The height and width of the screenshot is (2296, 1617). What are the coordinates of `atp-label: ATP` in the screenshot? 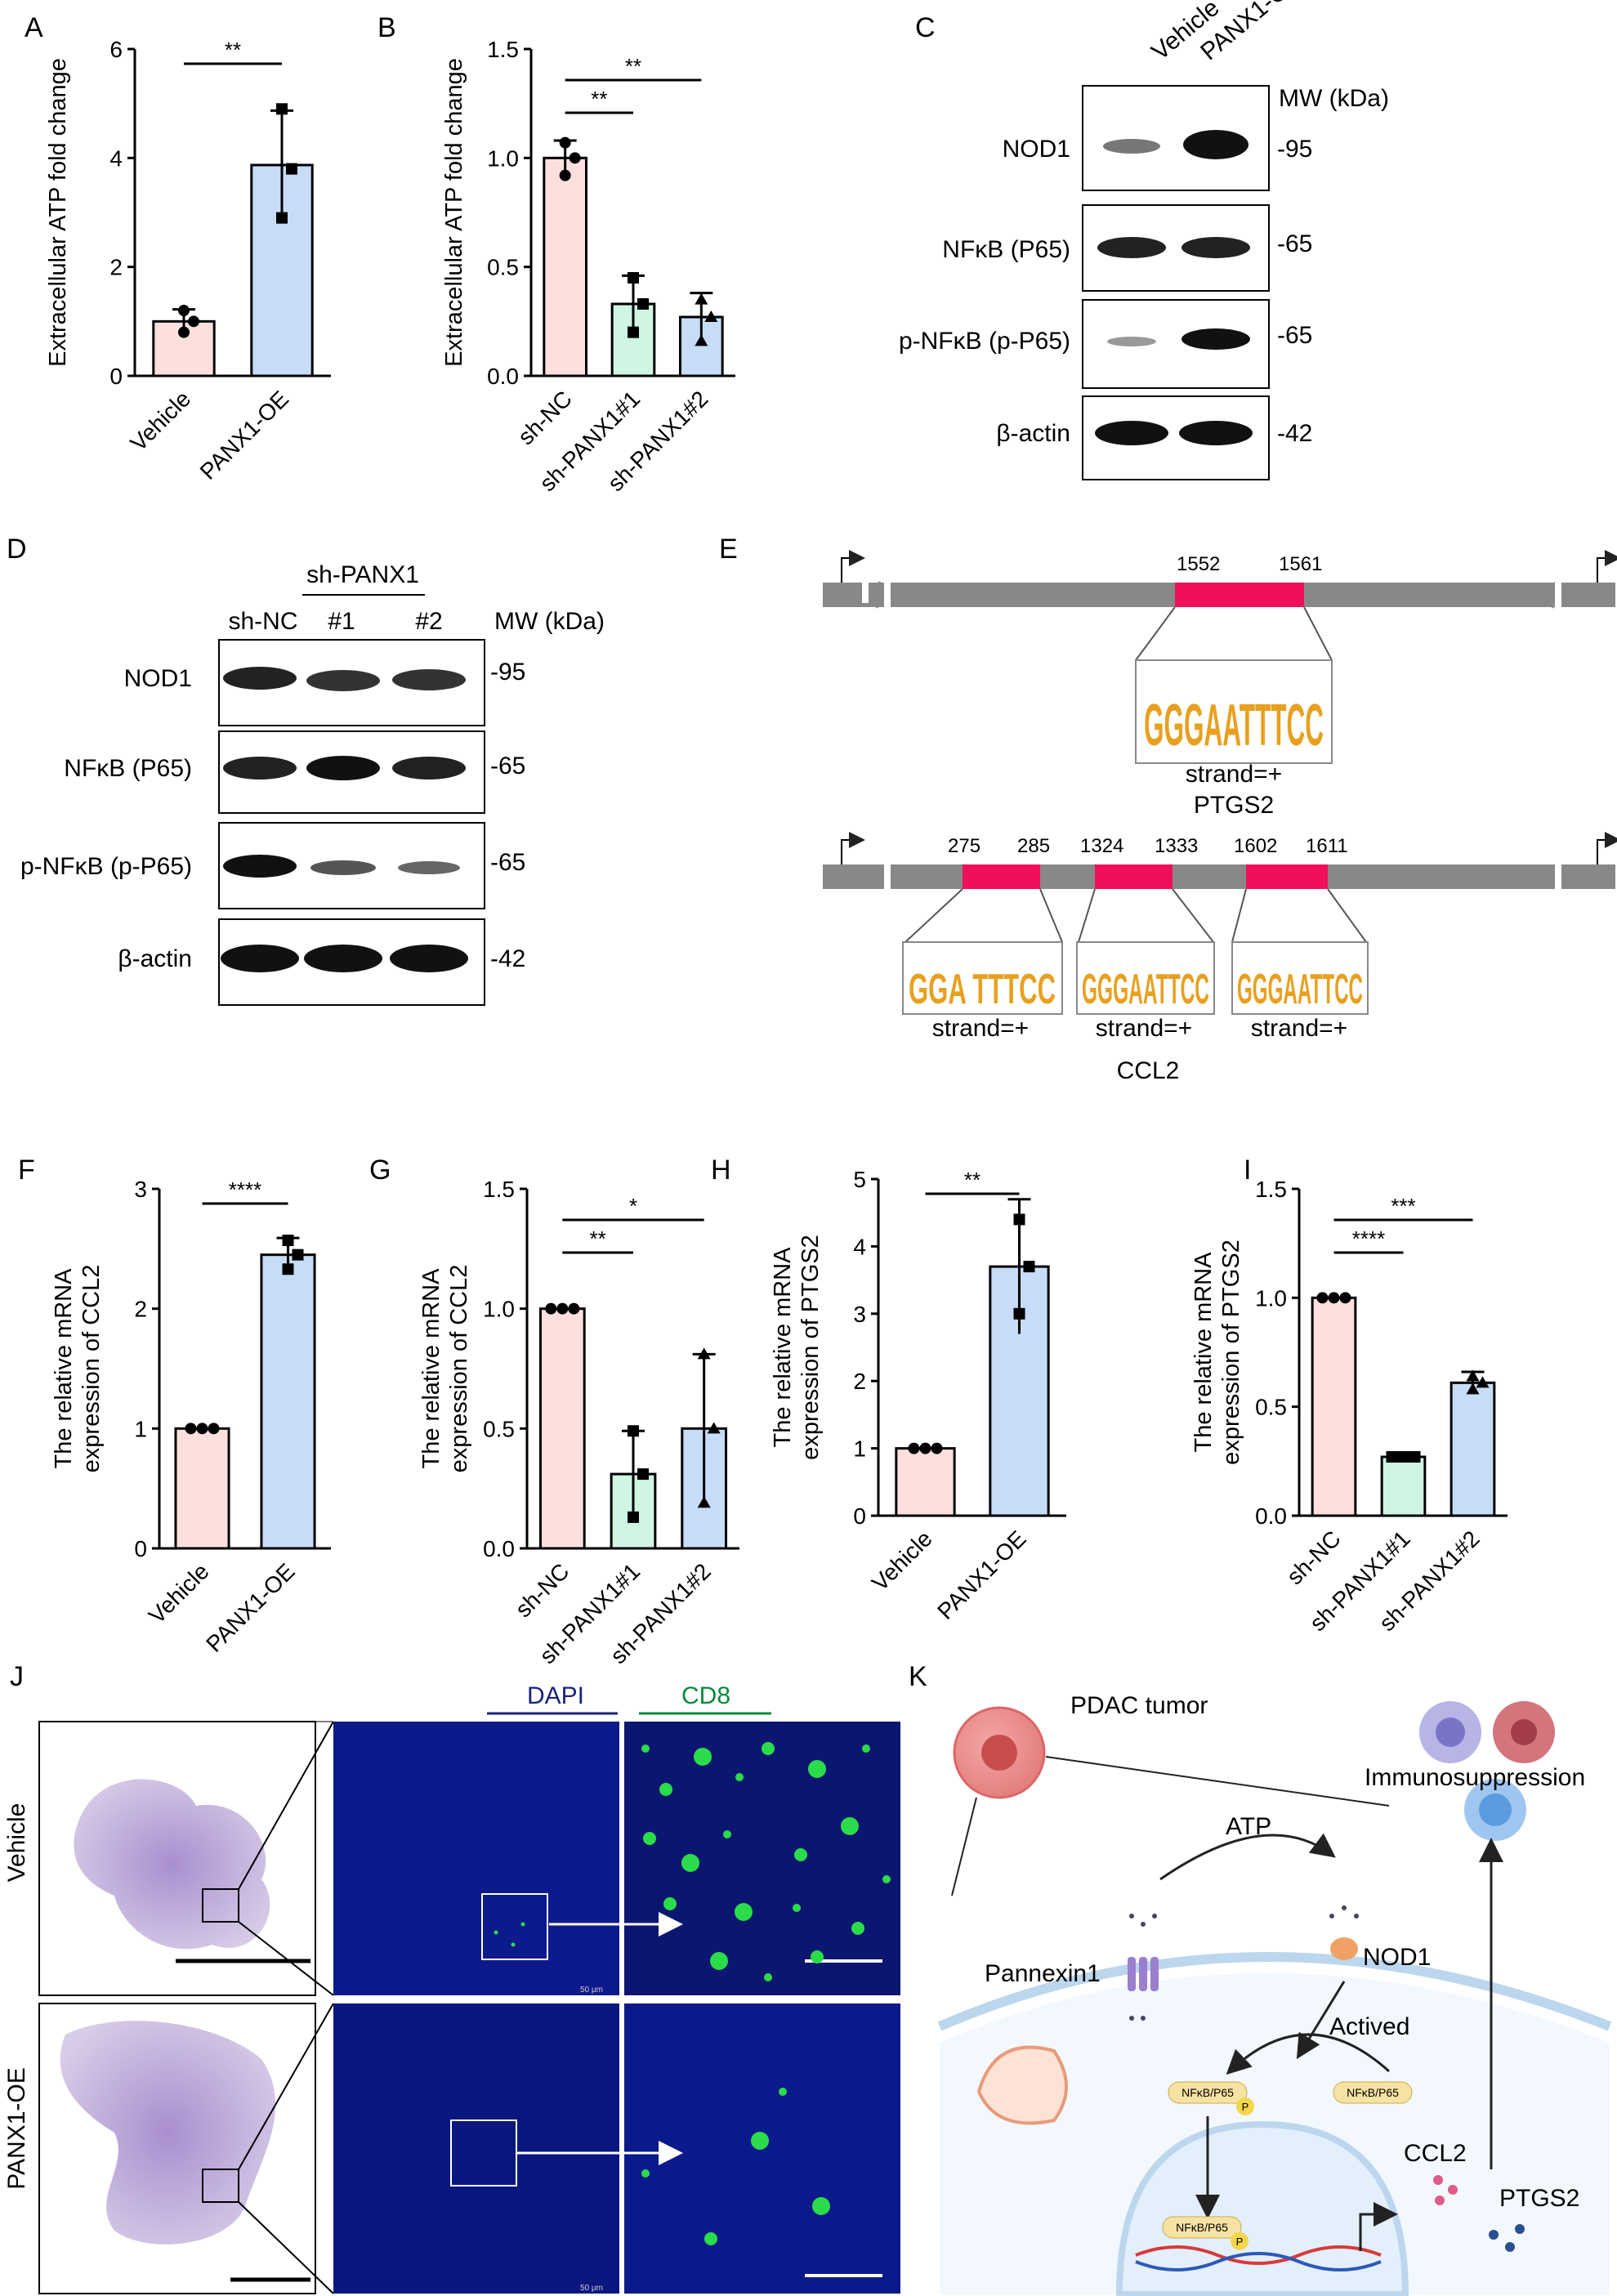 It's located at (1248, 1826).